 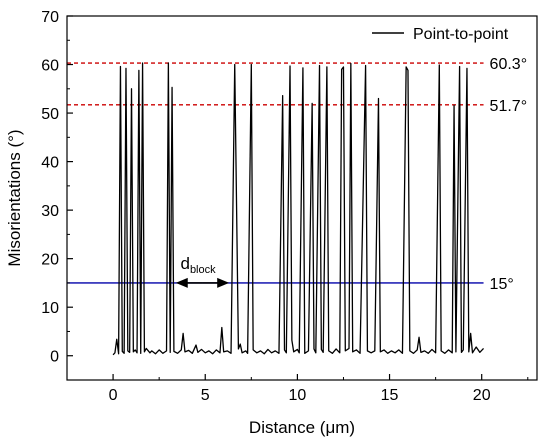 What do you see at coordinates (50, 308) in the screenshot?
I see `y-tick-label: 10` at bounding box center [50, 308].